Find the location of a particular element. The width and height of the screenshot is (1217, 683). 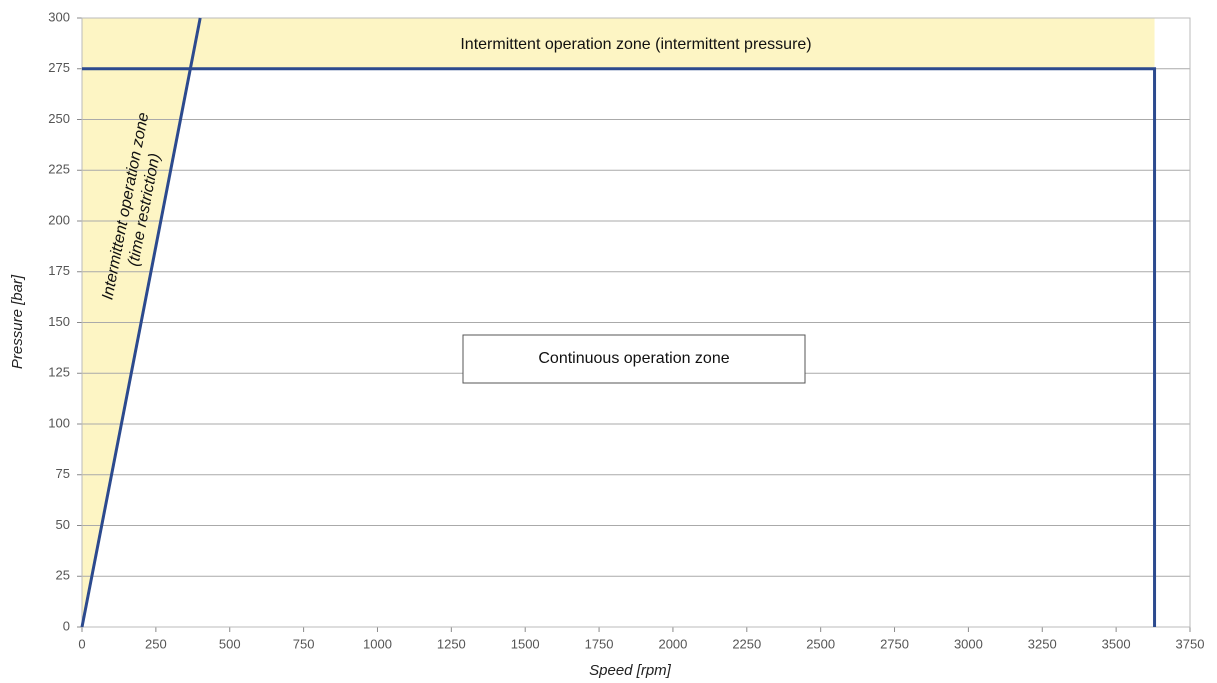

x-tick-label: 1000 is located at coordinates (377, 643).